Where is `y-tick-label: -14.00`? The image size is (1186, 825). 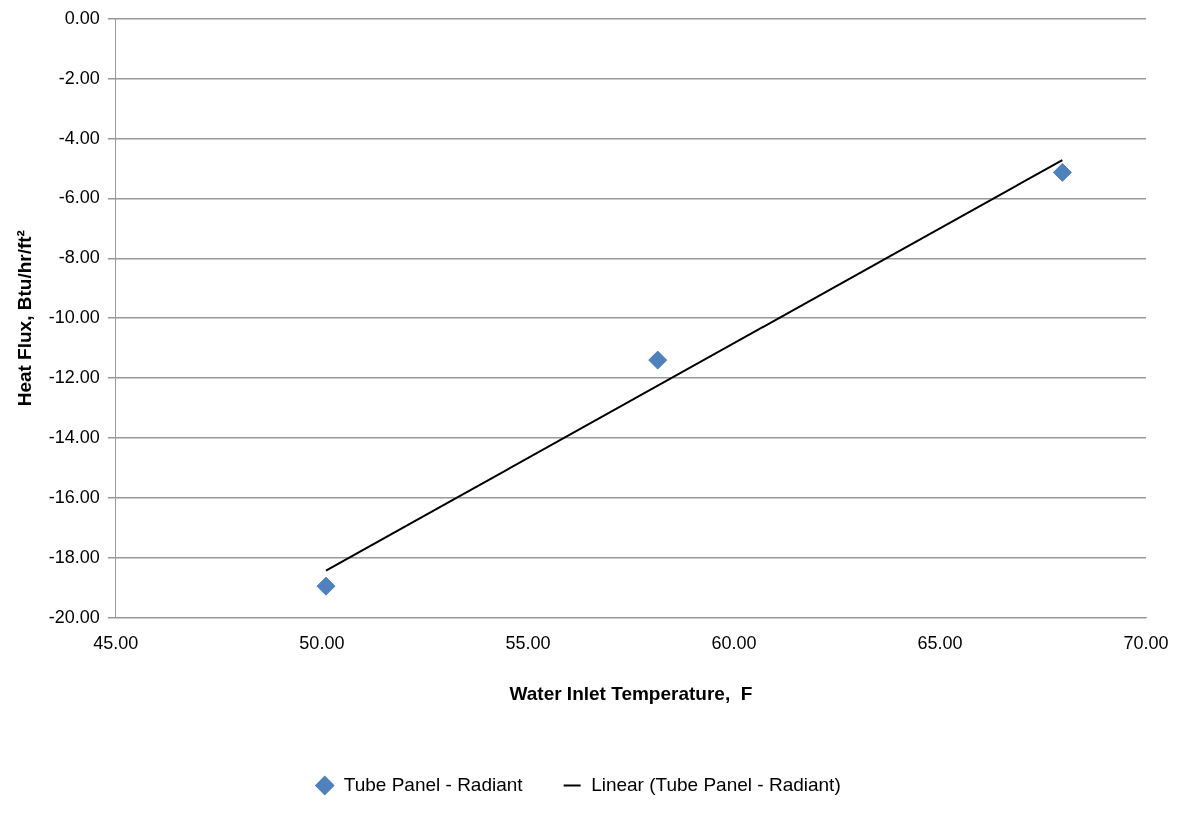
y-tick-label: -14.00 is located at coordinates (74, 436).